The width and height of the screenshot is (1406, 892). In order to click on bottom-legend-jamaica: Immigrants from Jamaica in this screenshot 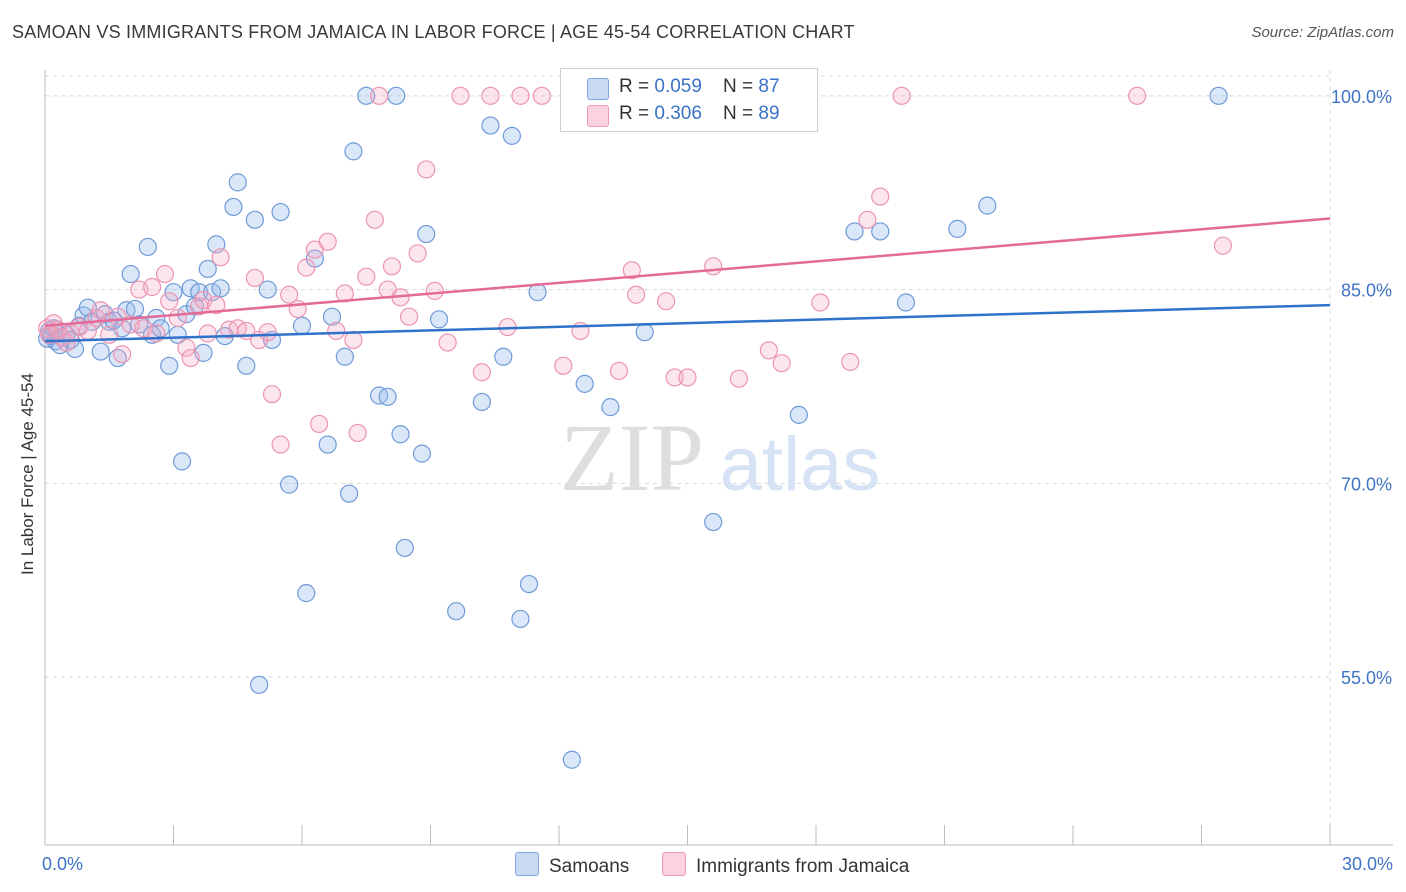, I will do `click(785, 865)`.